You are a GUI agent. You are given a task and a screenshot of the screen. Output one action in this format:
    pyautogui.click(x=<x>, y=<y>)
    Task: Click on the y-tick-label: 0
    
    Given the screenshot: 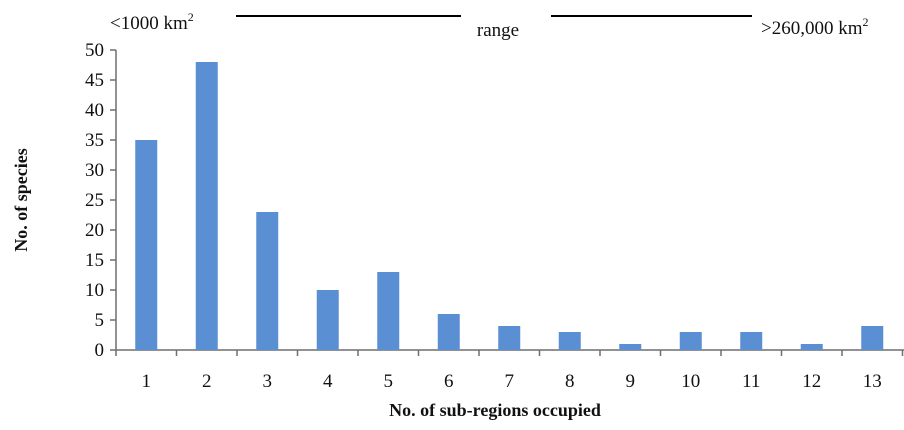 What is the action you would take?
    pyautogui.click(x=100, y=350)
    